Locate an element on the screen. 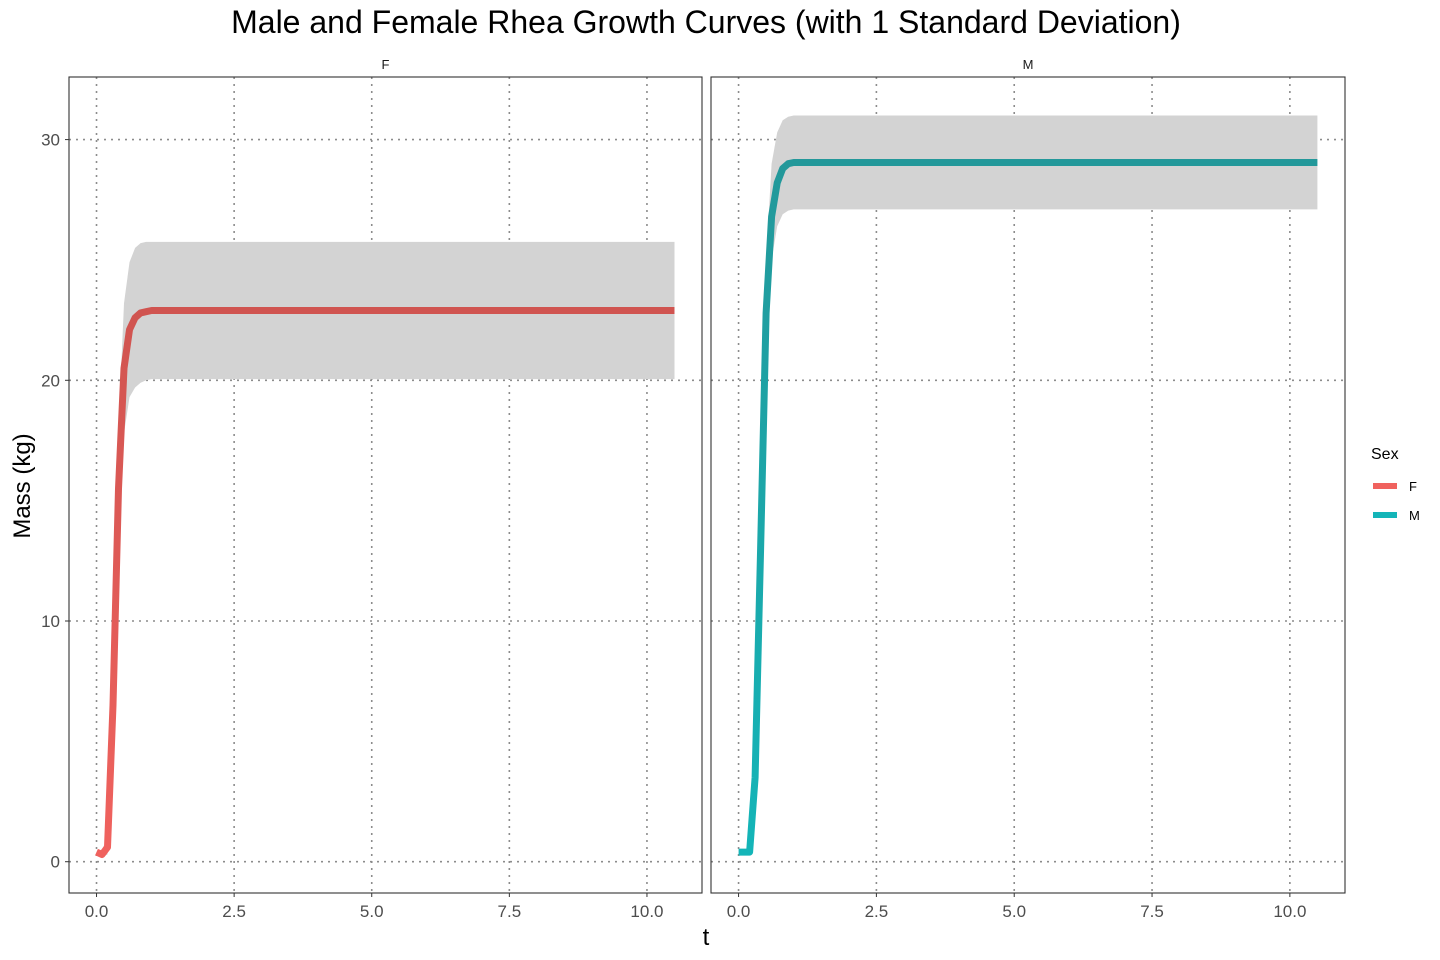 The image size is (1440, 960). x-axis-title: t is located at coordinates (706, 937).